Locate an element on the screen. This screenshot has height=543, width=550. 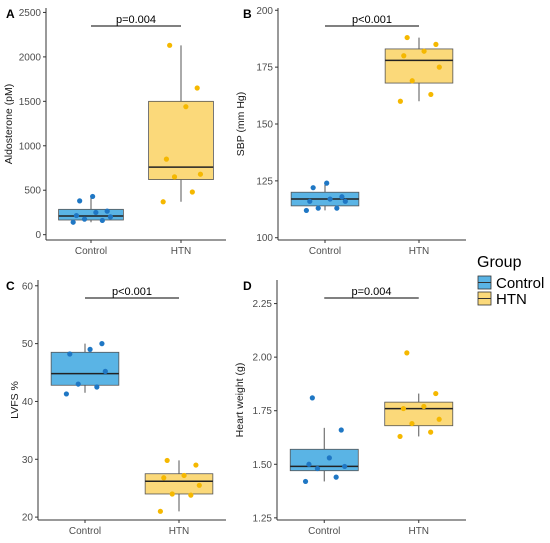
y-tick-label: 1500 is located at coordinates (30, 102).